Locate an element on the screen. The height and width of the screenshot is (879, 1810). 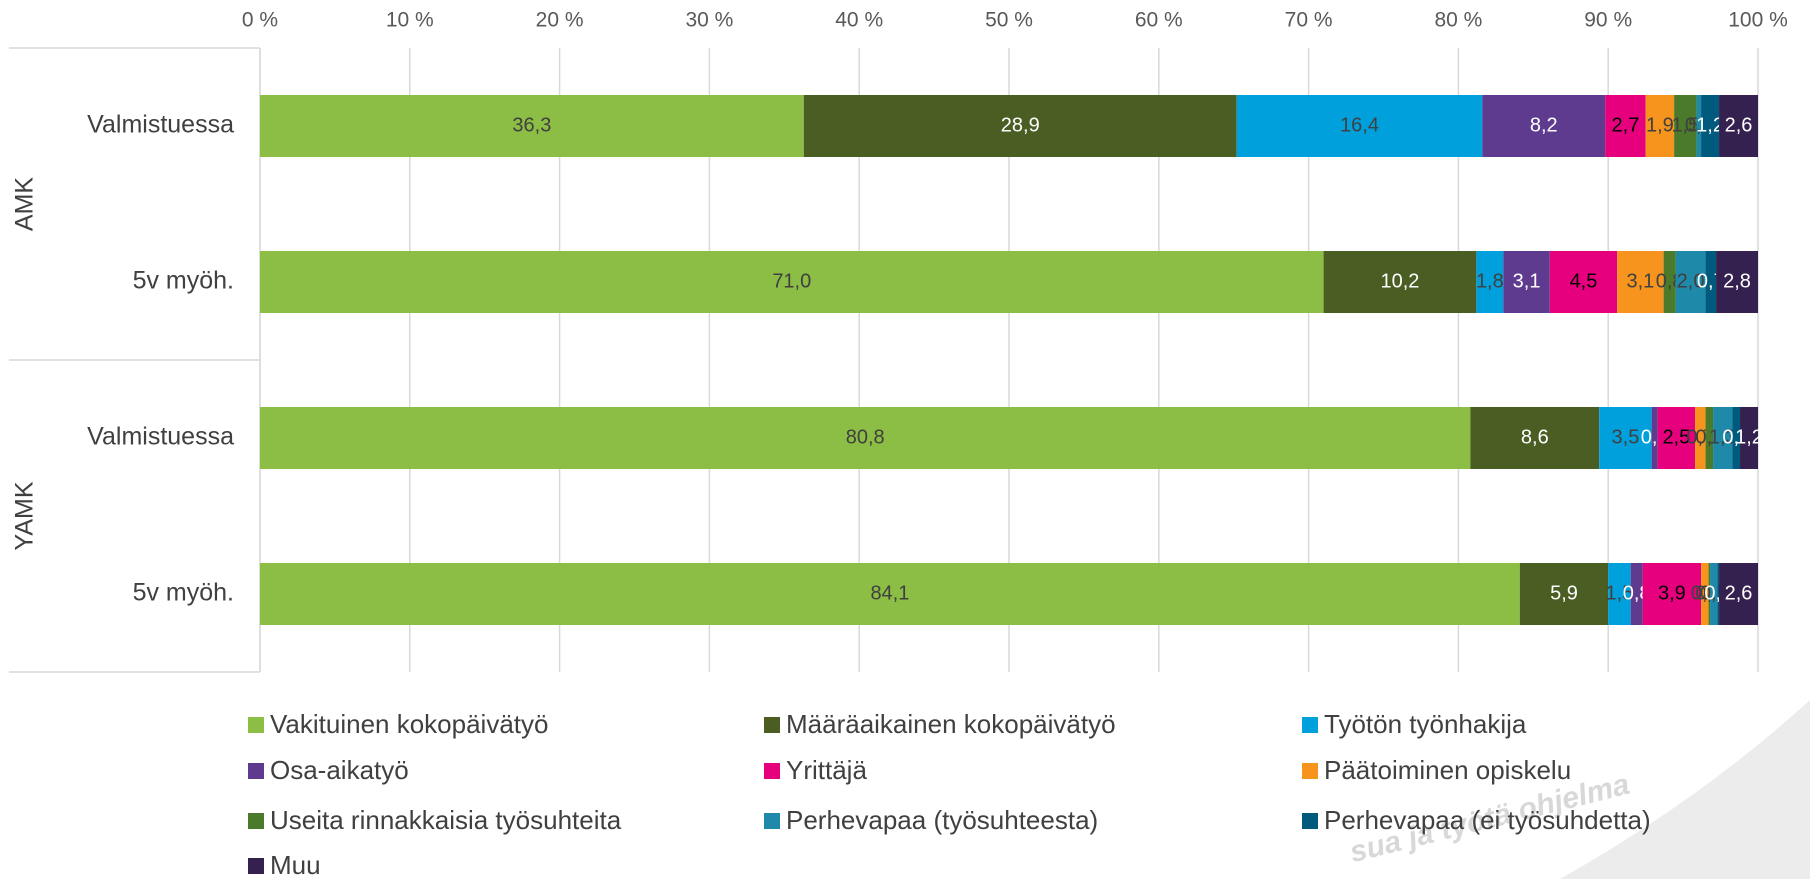
x-tick-label: 30 % is located at coordinates (709, 20).